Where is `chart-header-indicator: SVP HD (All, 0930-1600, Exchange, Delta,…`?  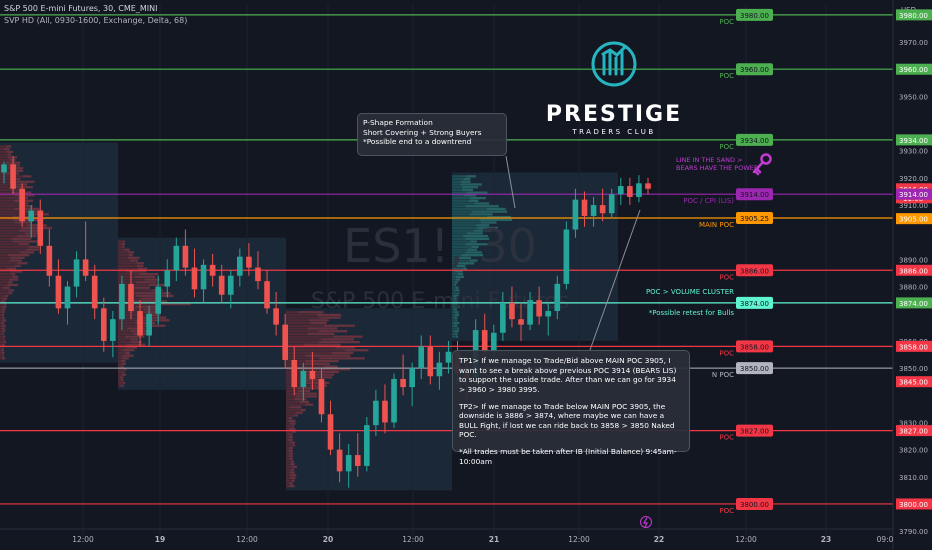
chart-header-indicator: SVP HD (All, 0930-1600, Exchange, Delta,… is located at coordinates (96, 20).